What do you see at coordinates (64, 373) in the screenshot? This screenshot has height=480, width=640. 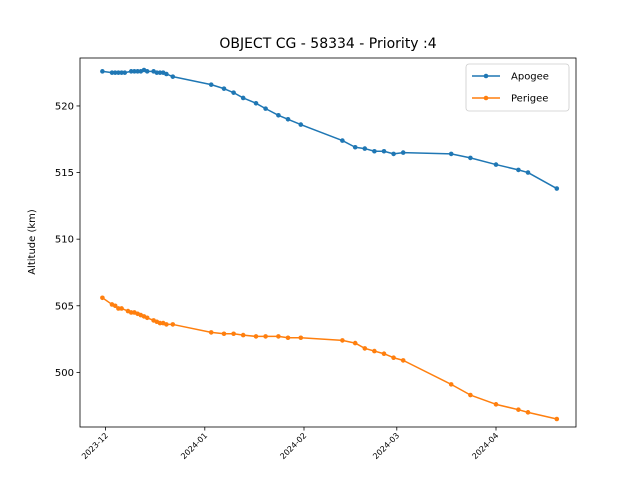 I see `y-tick-label: 500` at bounding box center [64, 373].